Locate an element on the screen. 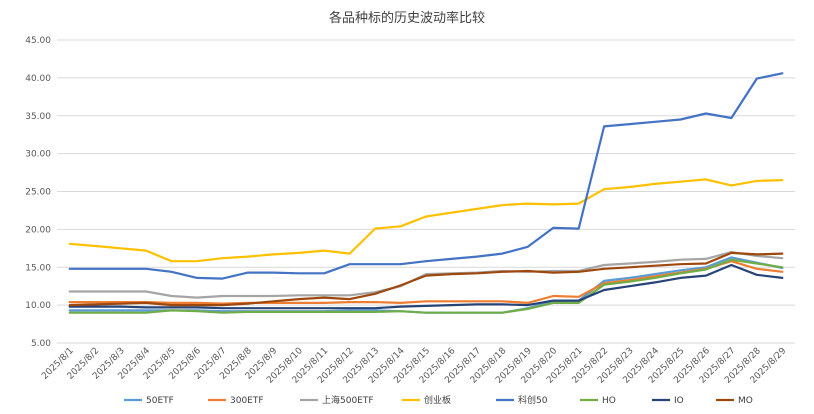 Image resolution: width=814 pixels, height=414 pixels. y-tick-label: 15.00 is located at coordinates (38, 268).